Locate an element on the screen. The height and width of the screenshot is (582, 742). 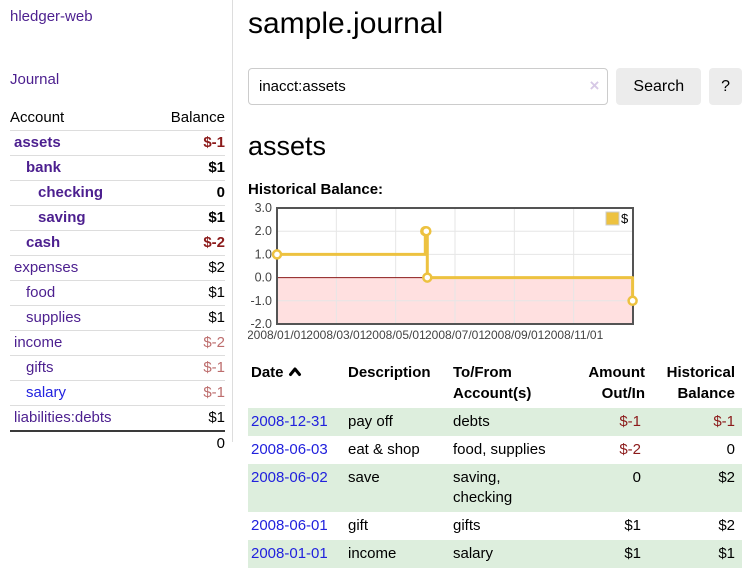
sidebar-account-link-bank: bank is located at coordinates (44, 167).